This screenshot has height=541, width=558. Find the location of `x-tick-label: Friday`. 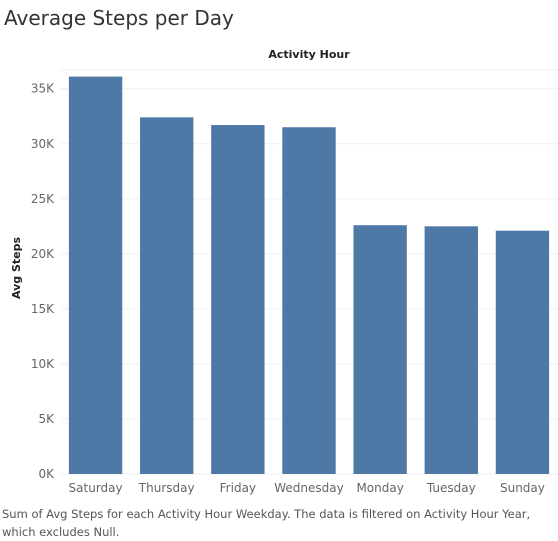

x-tick-label: Friday is located at coordinates (238, 488).